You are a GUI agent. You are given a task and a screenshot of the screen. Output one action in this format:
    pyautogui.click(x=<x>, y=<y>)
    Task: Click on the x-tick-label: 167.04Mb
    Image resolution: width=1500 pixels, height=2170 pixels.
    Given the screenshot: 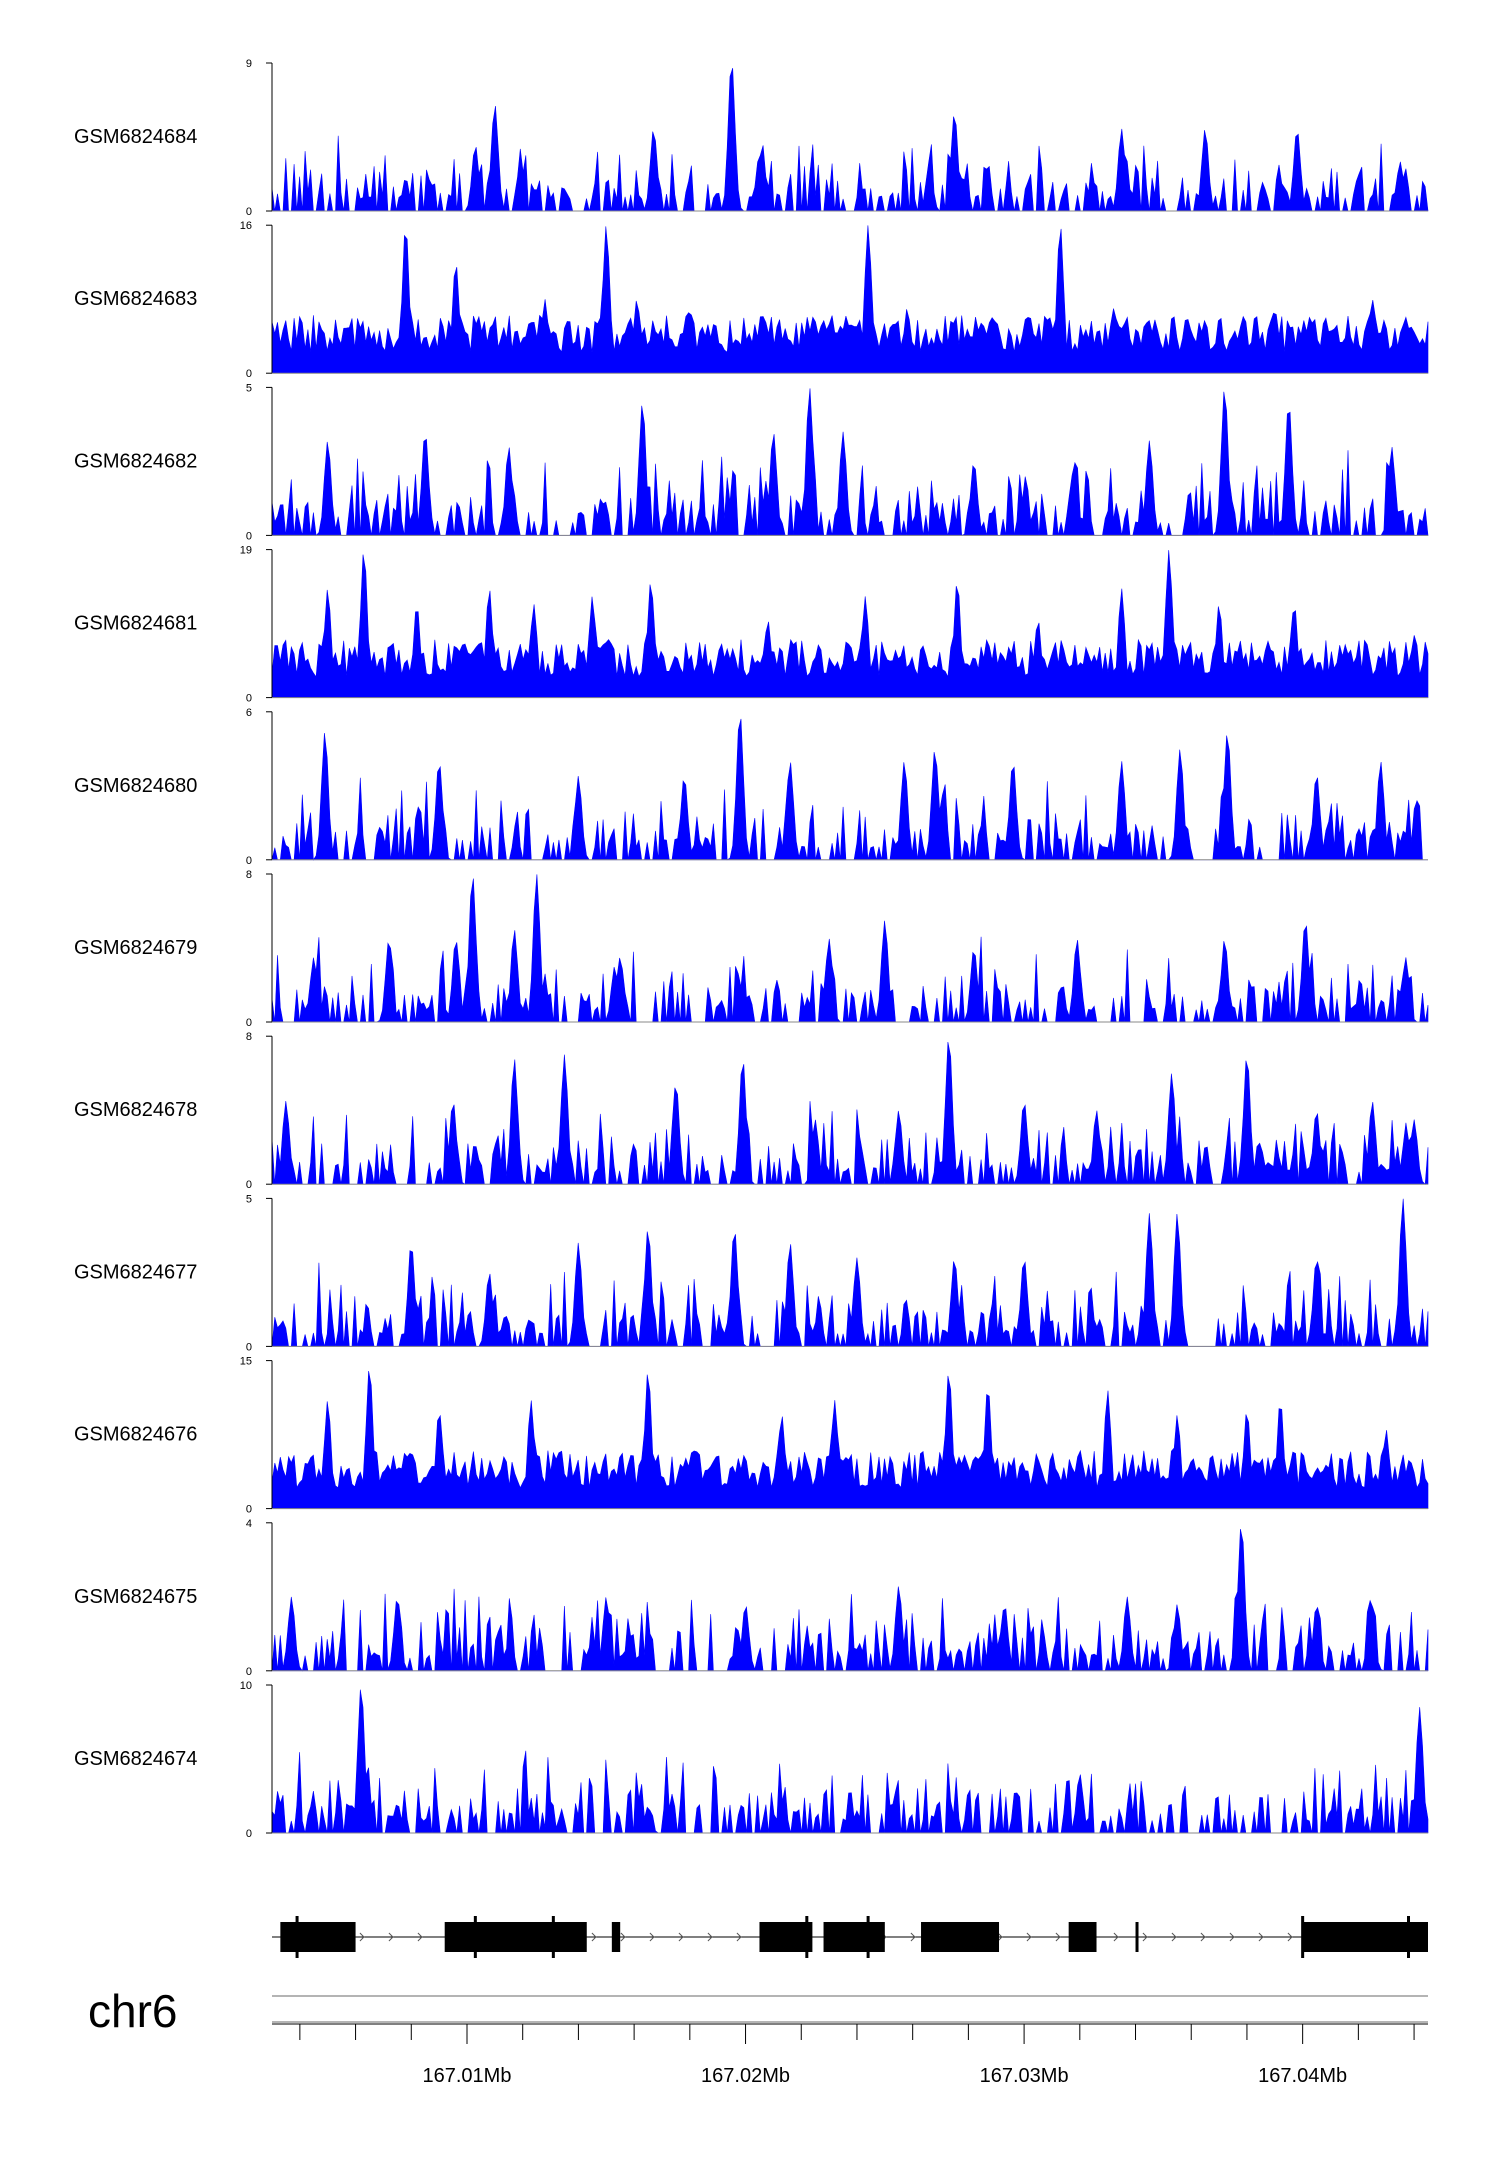 What is the action you would take?
    pyautogui.click(x=1302, y=2076)
    